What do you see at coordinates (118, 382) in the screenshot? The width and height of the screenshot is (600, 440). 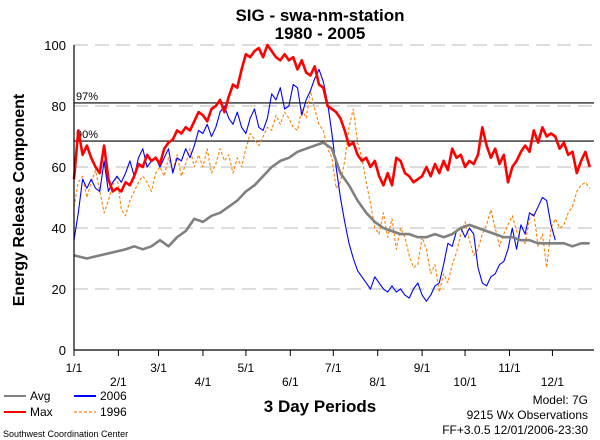 I see `x-tick-label: 2/1` at bounding box center [118, 382].